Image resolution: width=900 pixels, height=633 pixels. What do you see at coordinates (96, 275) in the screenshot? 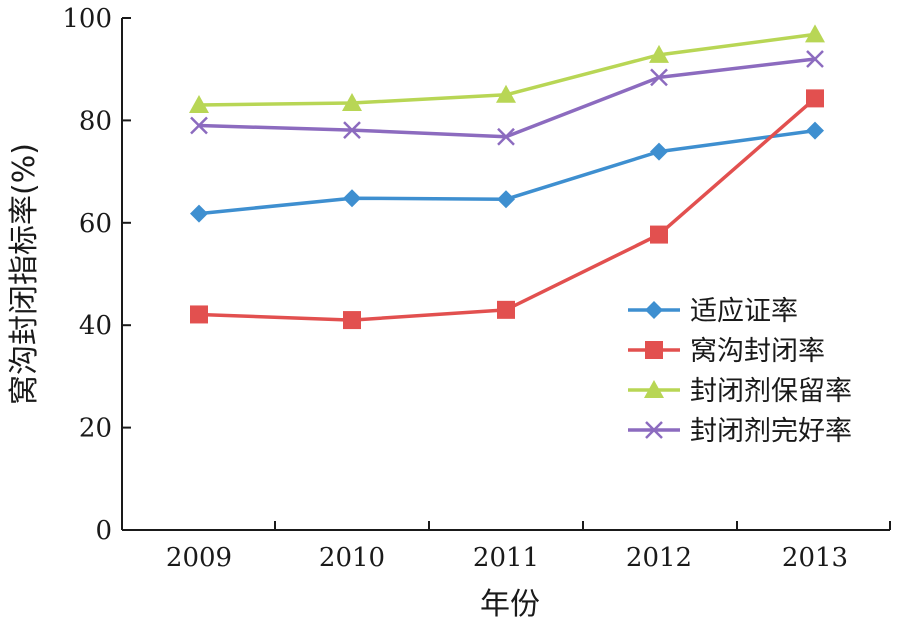
I see `y-ticks: 0 20 40 60 80 100` at bounding box center [96, 275].